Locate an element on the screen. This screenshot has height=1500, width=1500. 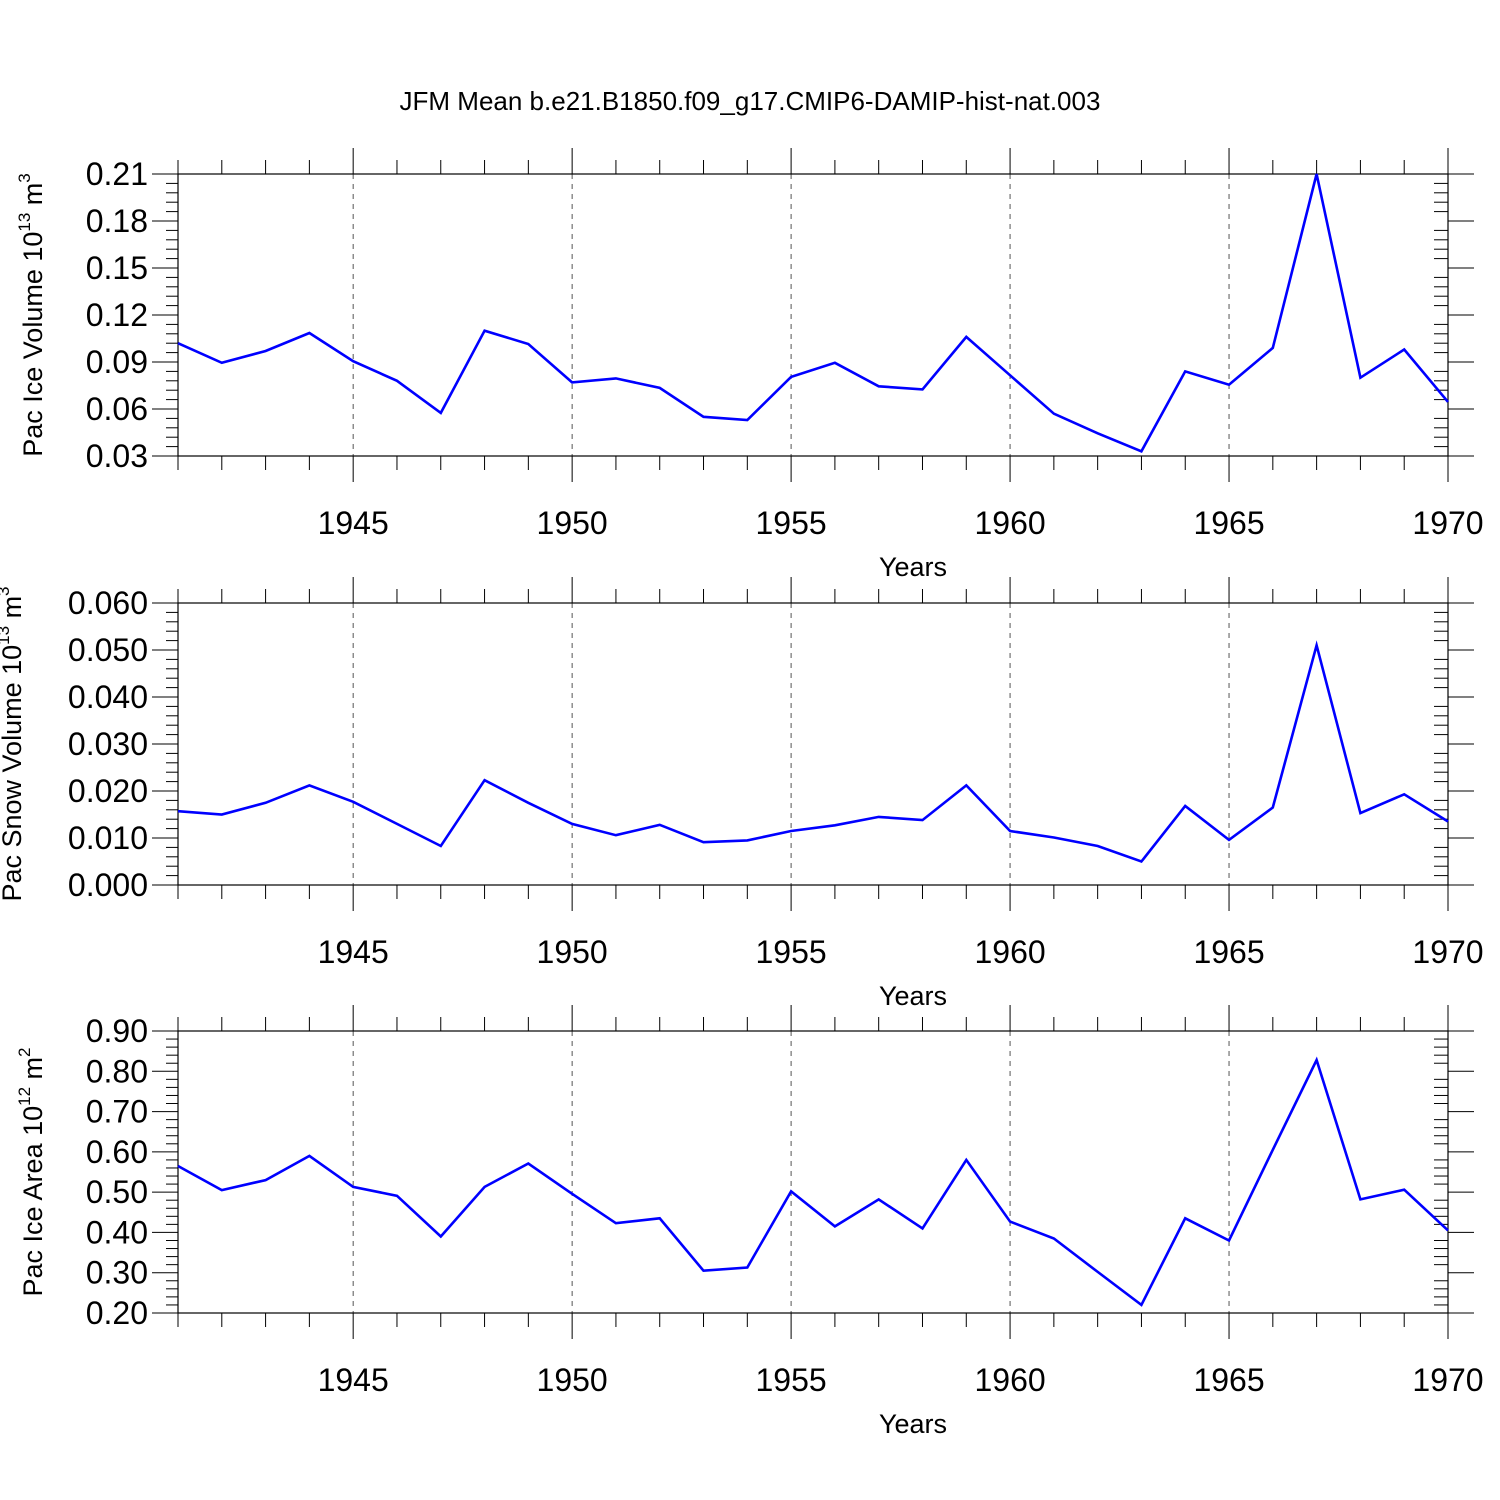
y-tick-label: 0.000 is located at coordinates (108, 885).